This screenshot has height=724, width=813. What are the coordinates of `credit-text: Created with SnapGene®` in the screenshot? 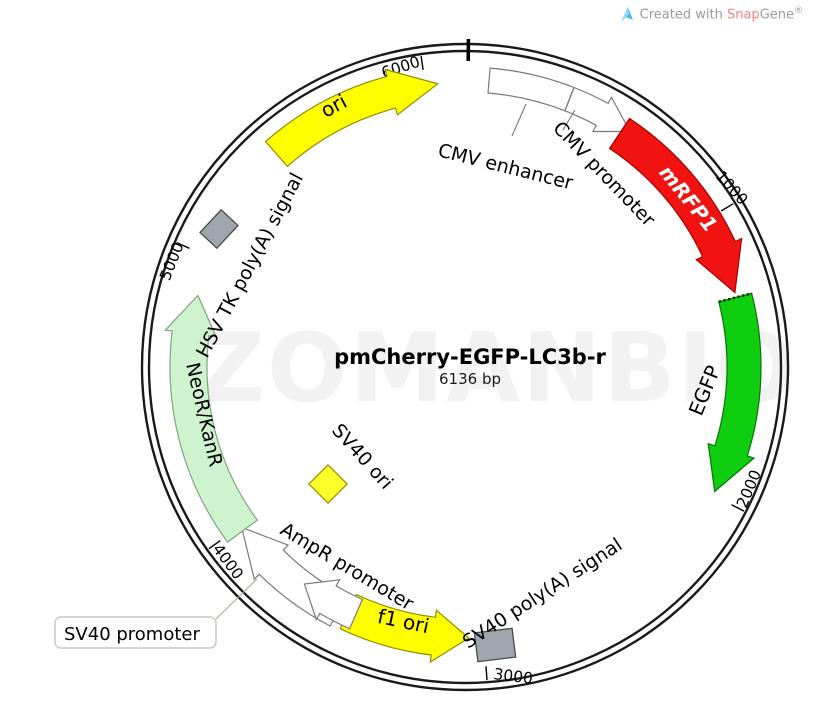 It's located at (721, 14).